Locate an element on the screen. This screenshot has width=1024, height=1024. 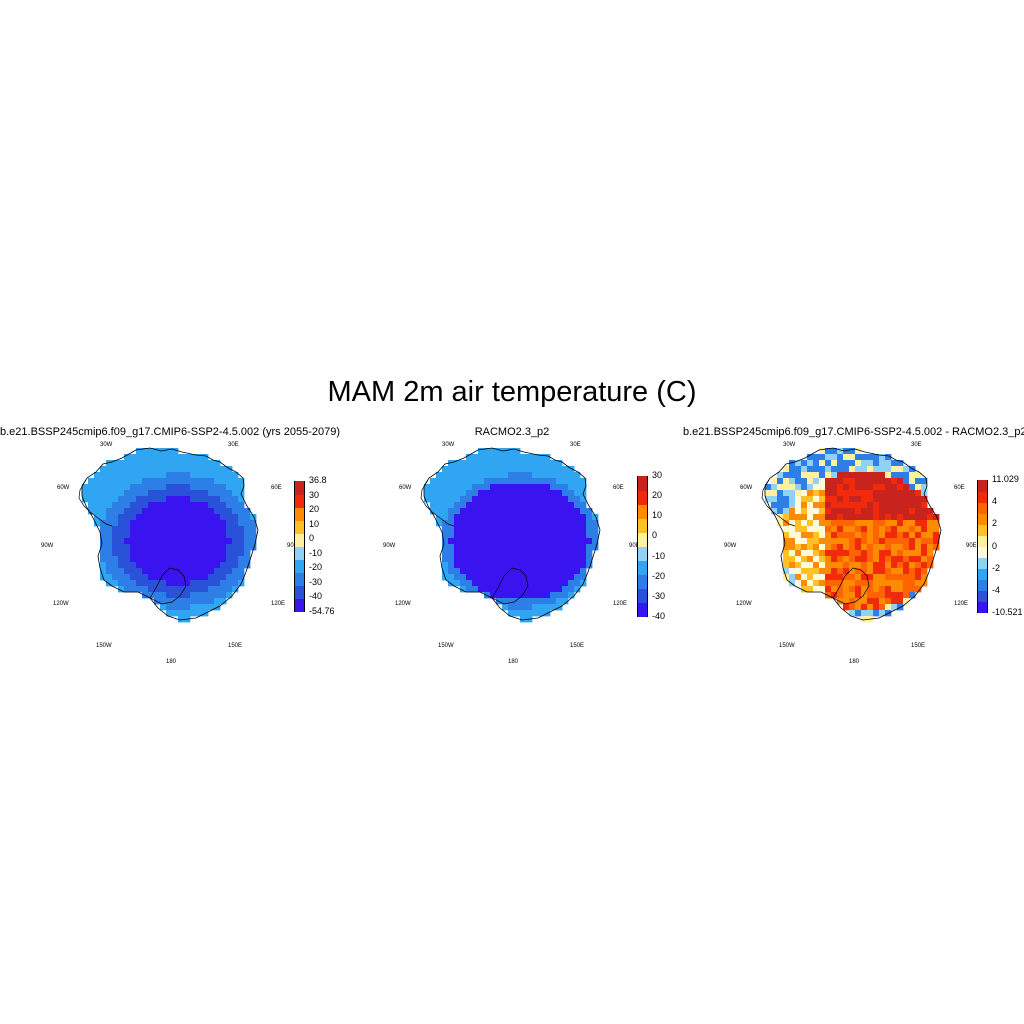
colorbar-segment is located at coordinates (982, 530).